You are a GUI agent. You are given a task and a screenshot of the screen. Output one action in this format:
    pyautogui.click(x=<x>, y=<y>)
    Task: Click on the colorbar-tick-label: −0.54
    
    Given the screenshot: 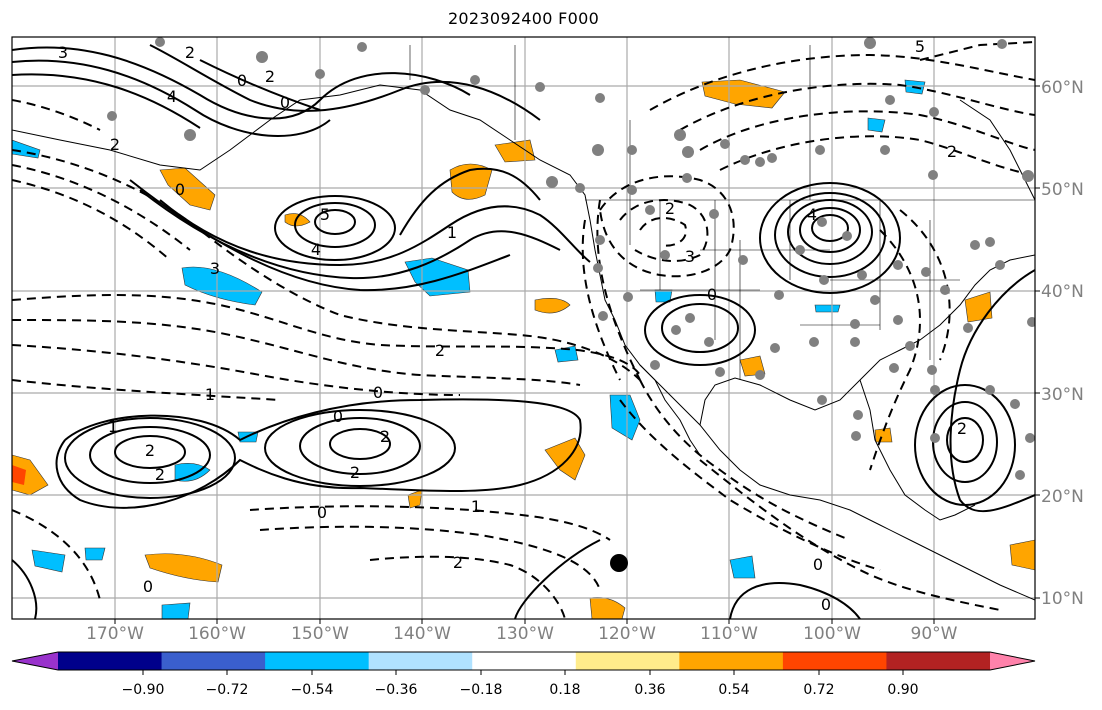 What is the action you would take?
    pyautogui.click(x=312, y=690)
    